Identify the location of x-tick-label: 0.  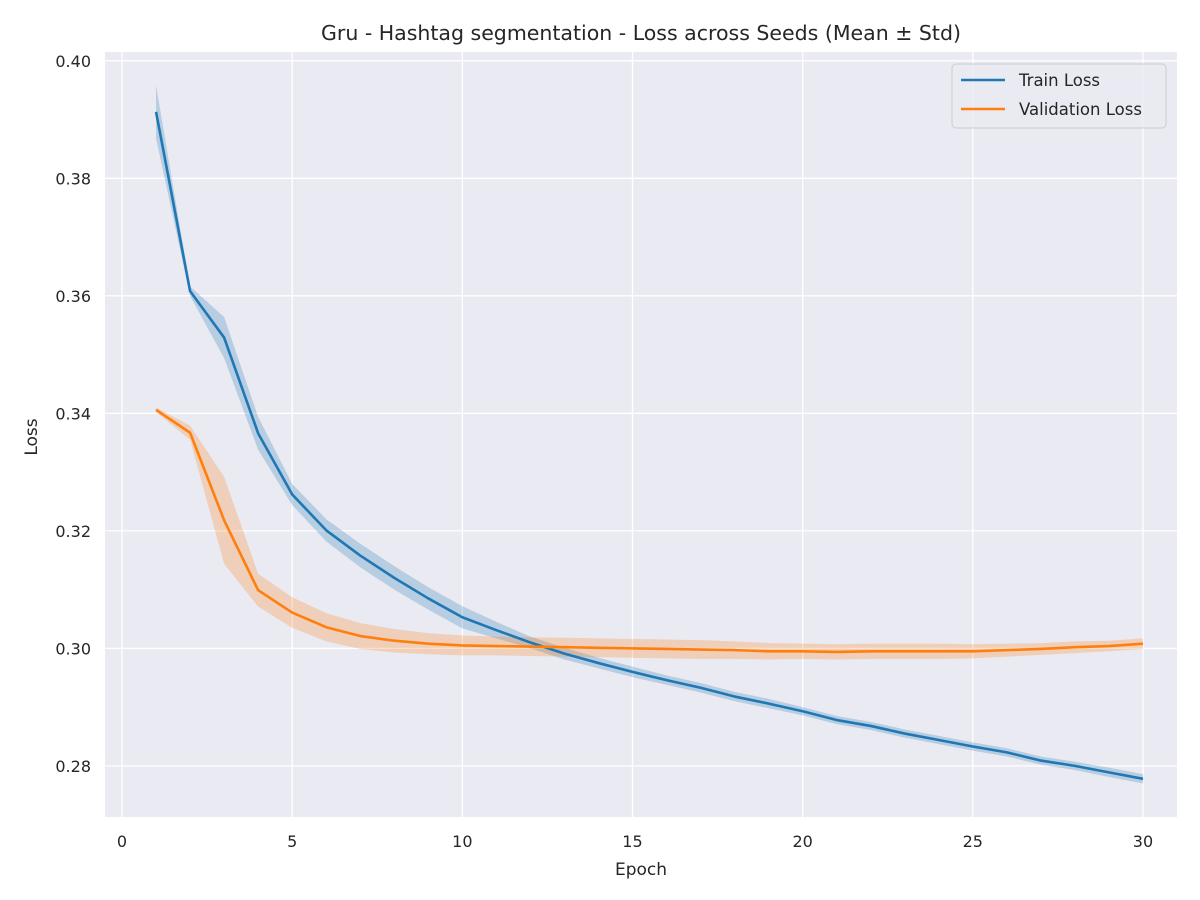
(122, 841).